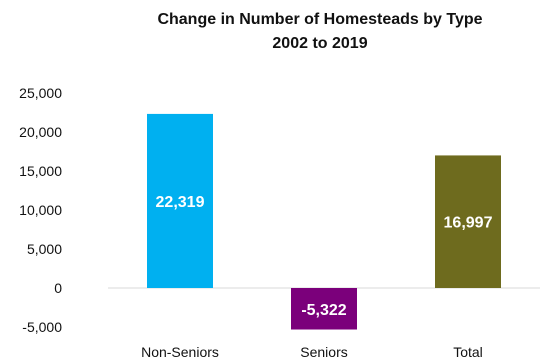 The image size is (543, 364). I want to click on y-tick-label: 10,000, so click(40, 210).